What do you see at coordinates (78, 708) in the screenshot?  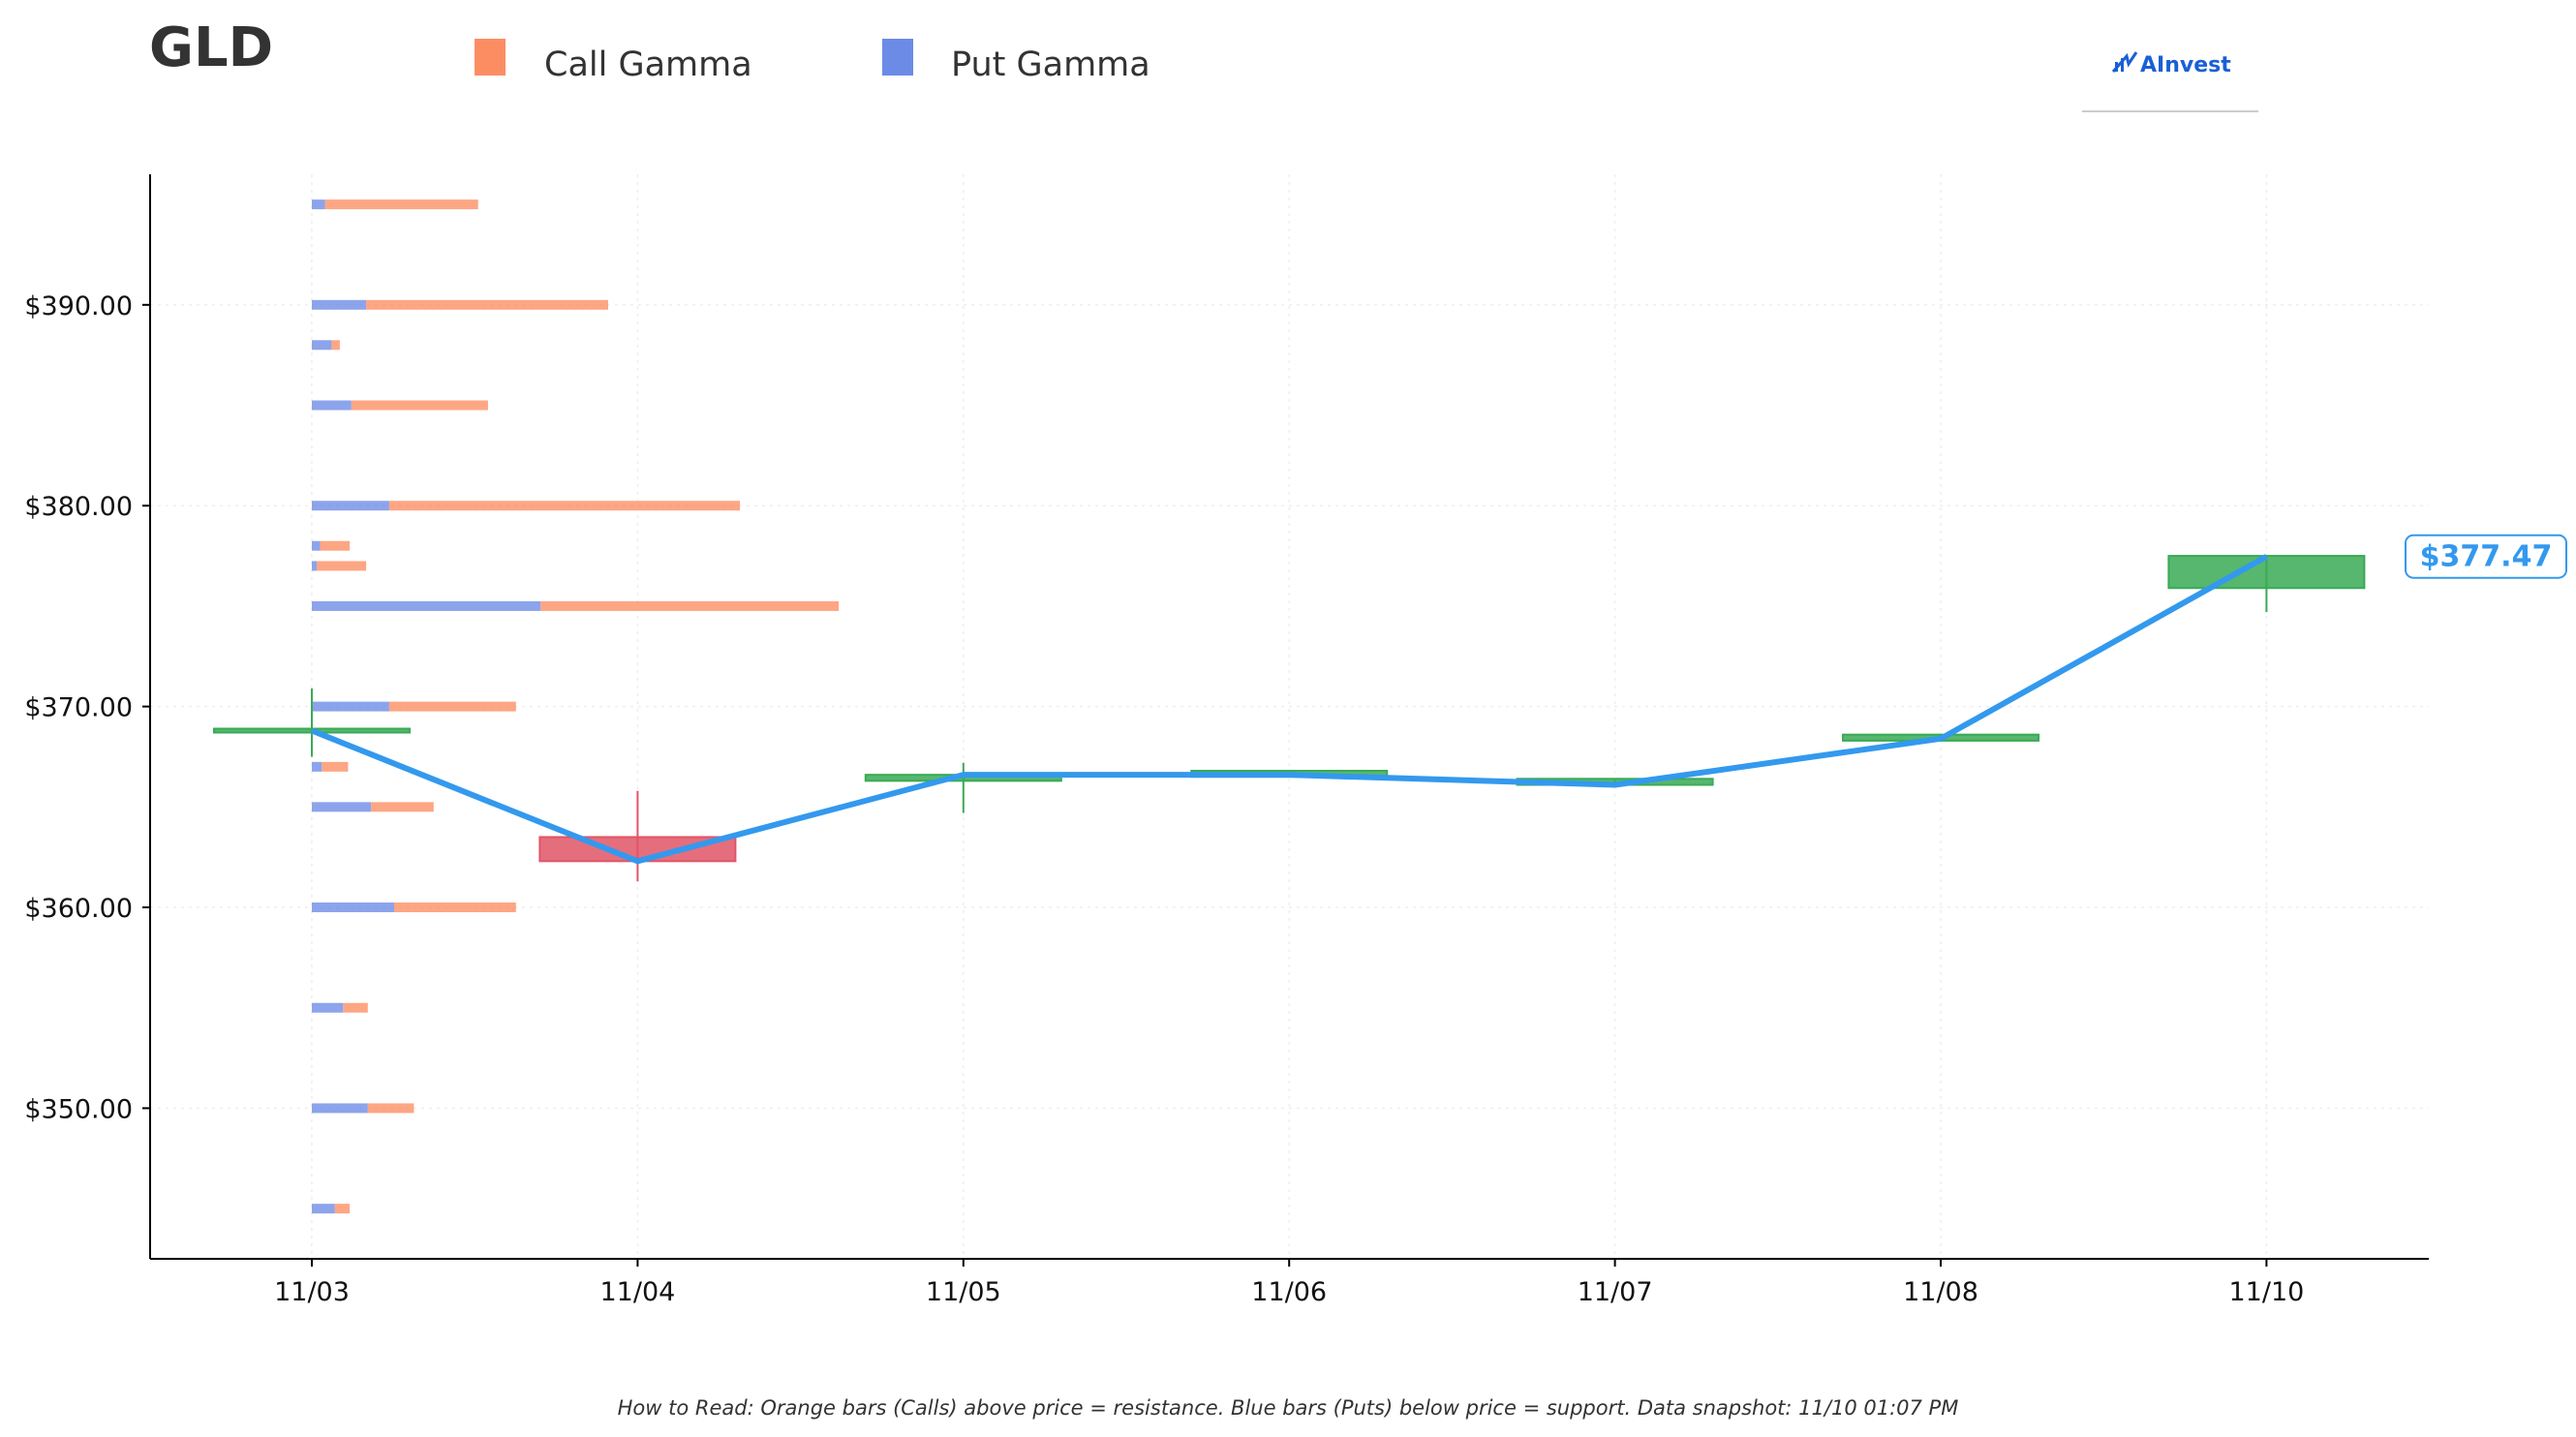 I see `y-tick-label: $370.00` at bounding box center [78, 708].